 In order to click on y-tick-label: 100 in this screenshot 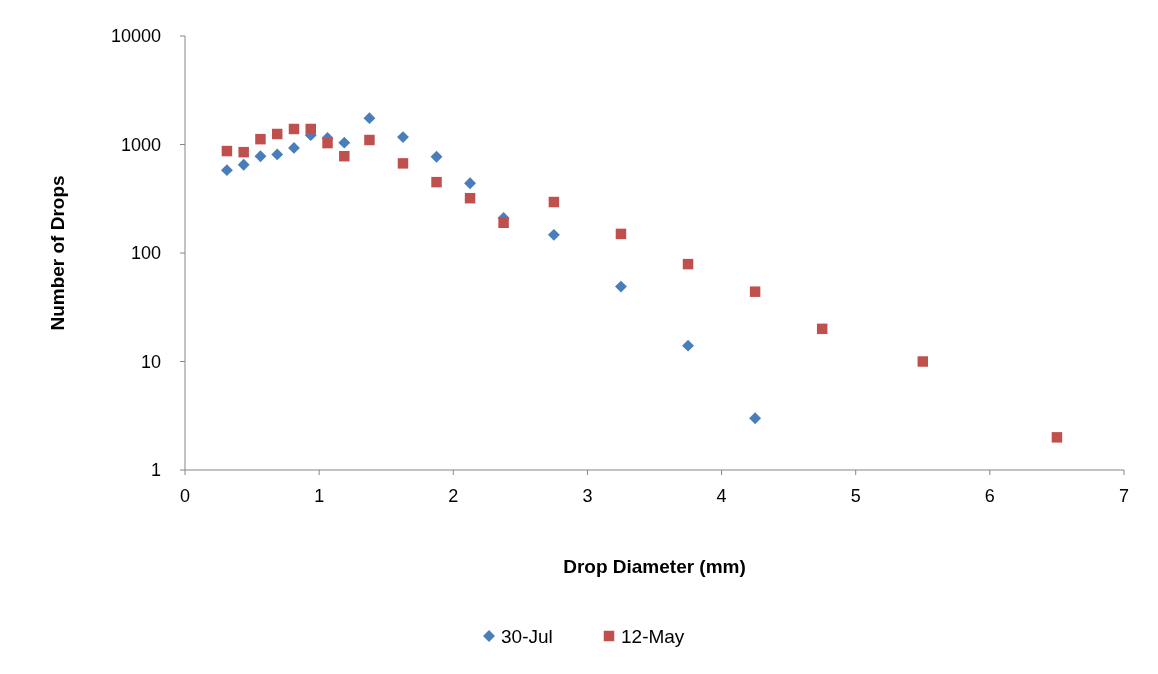, I will do `click(145, 253)`.